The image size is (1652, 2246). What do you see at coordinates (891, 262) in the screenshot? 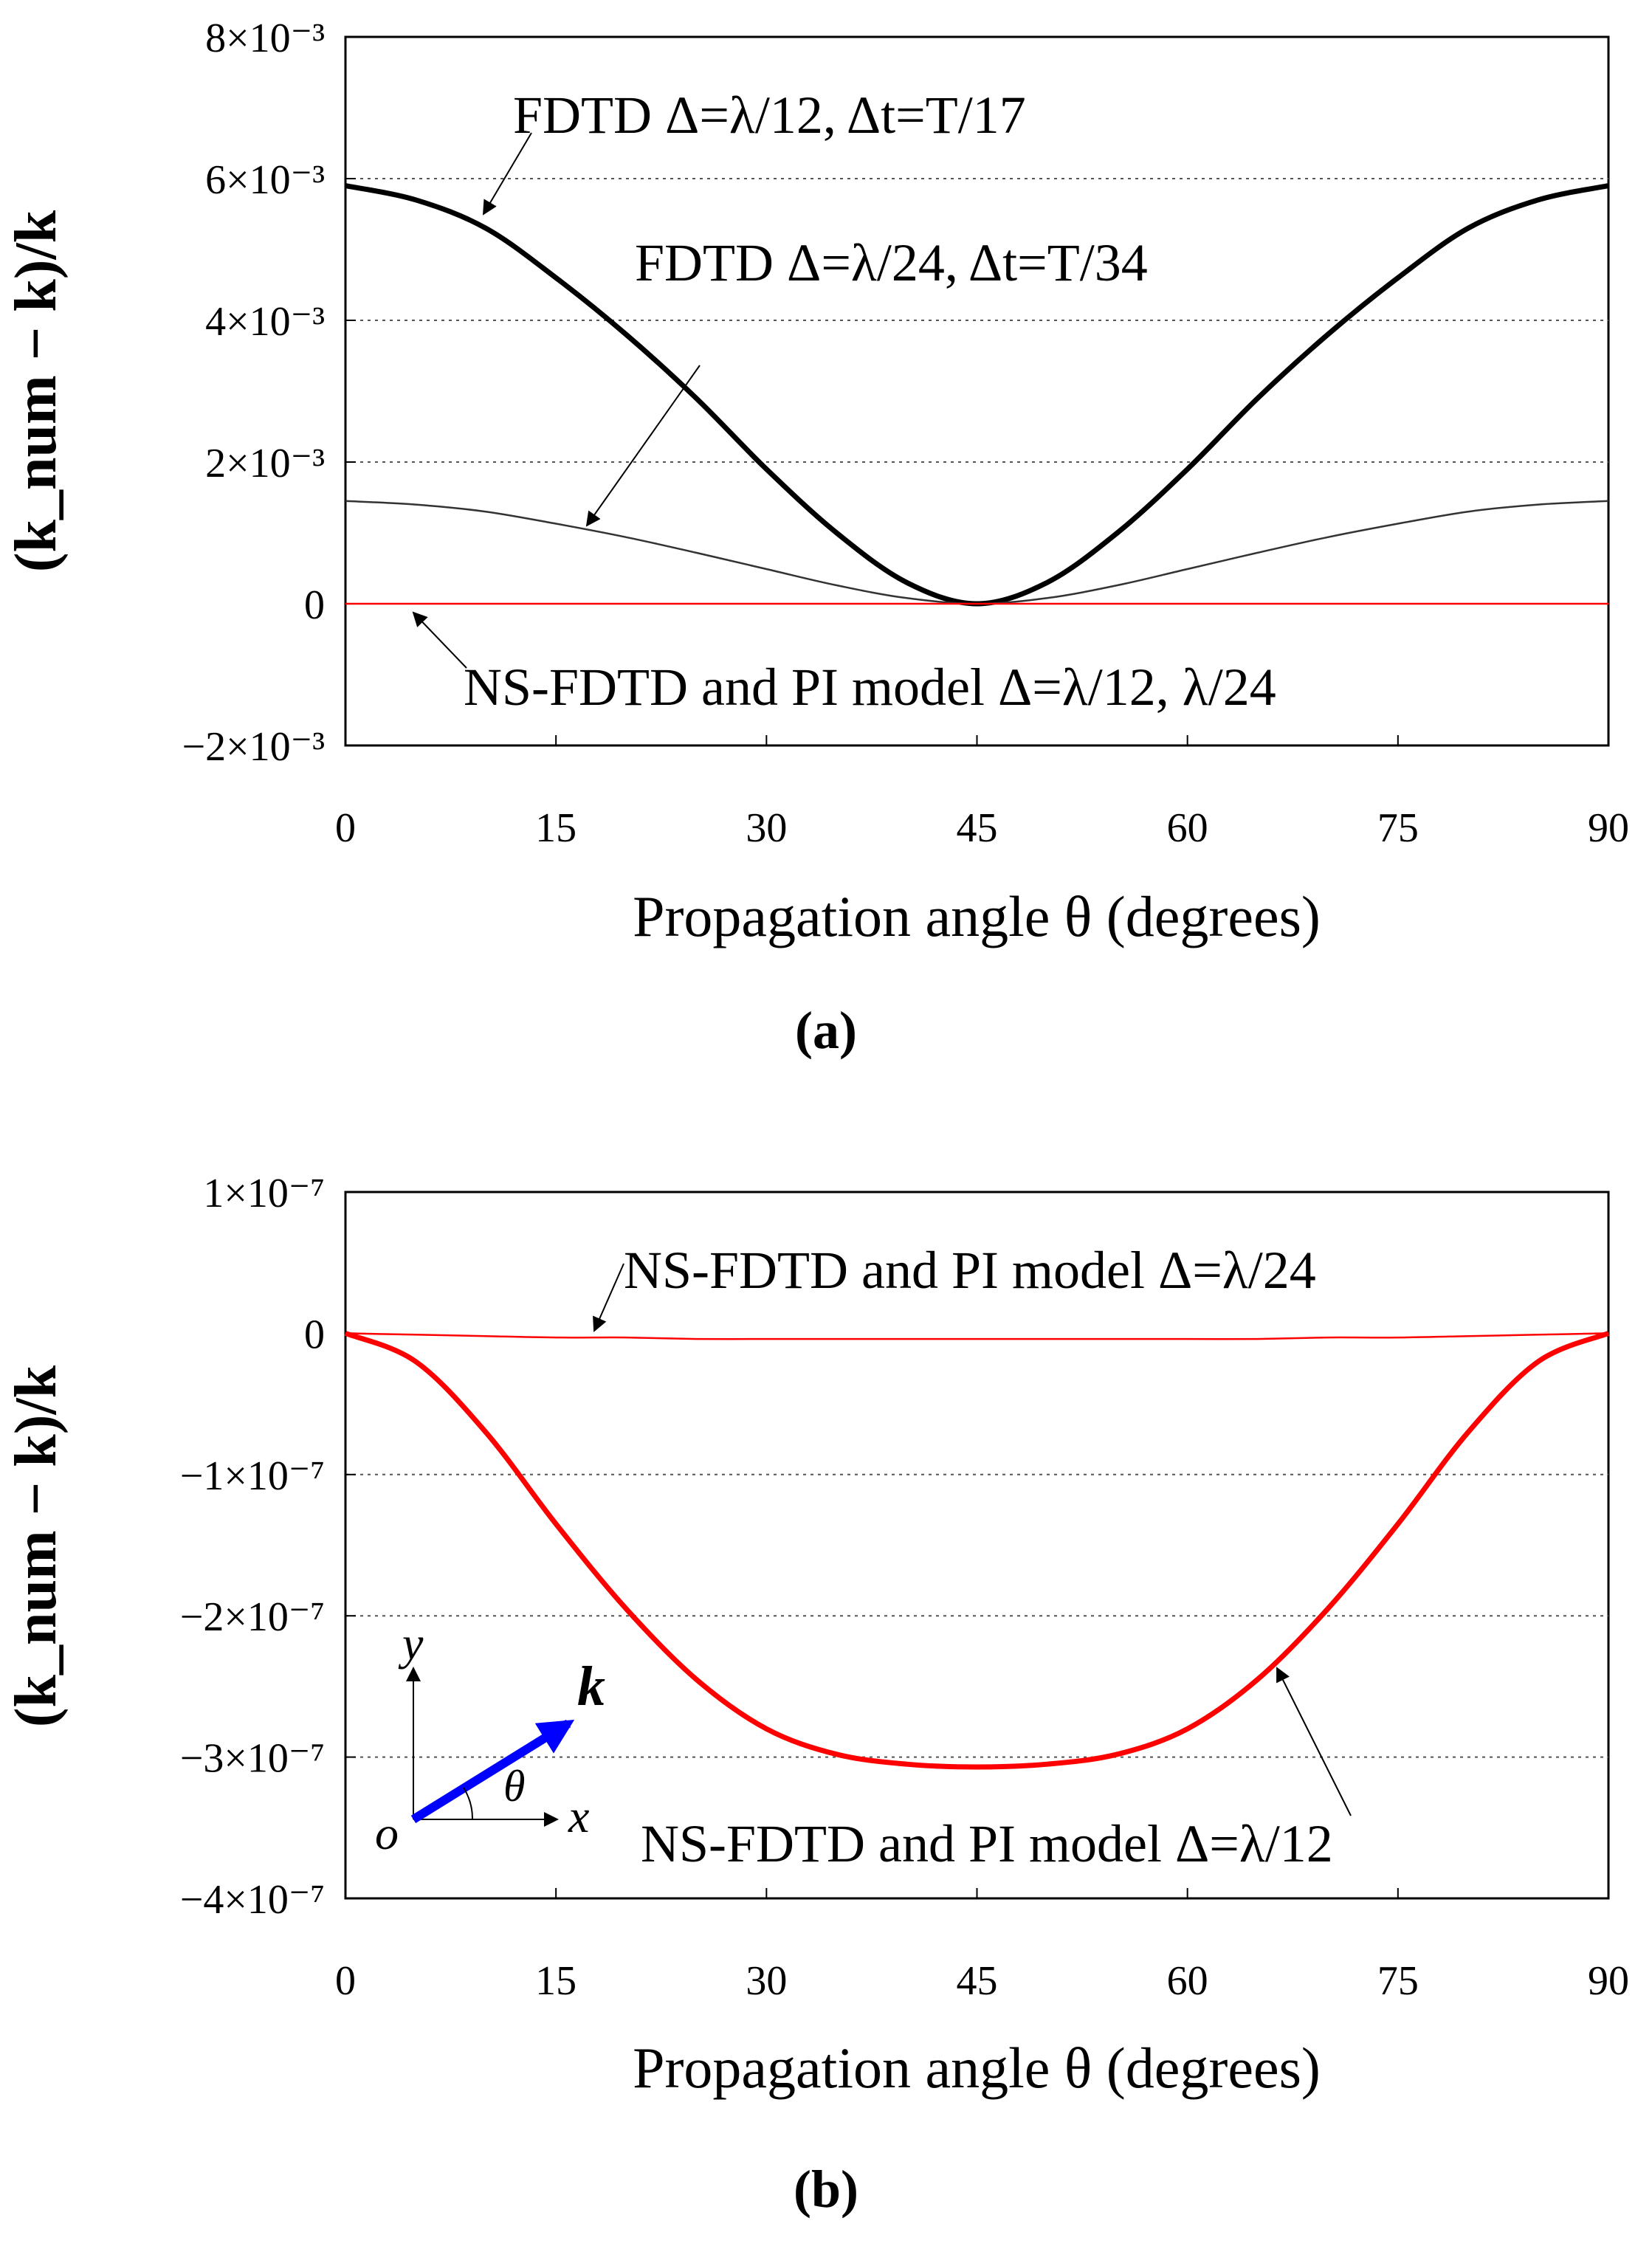
I see `annotation-fdtd-24: FDTD Δ=λ/24, Δt=T/34` at bounding box center [891, 262].